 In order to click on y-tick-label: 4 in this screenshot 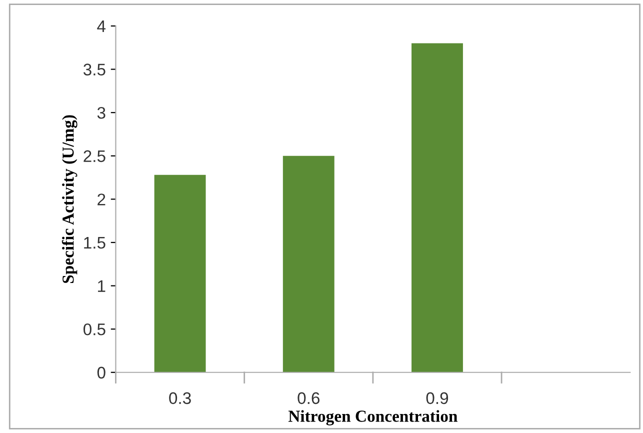, I will do `click(101, 26)`.